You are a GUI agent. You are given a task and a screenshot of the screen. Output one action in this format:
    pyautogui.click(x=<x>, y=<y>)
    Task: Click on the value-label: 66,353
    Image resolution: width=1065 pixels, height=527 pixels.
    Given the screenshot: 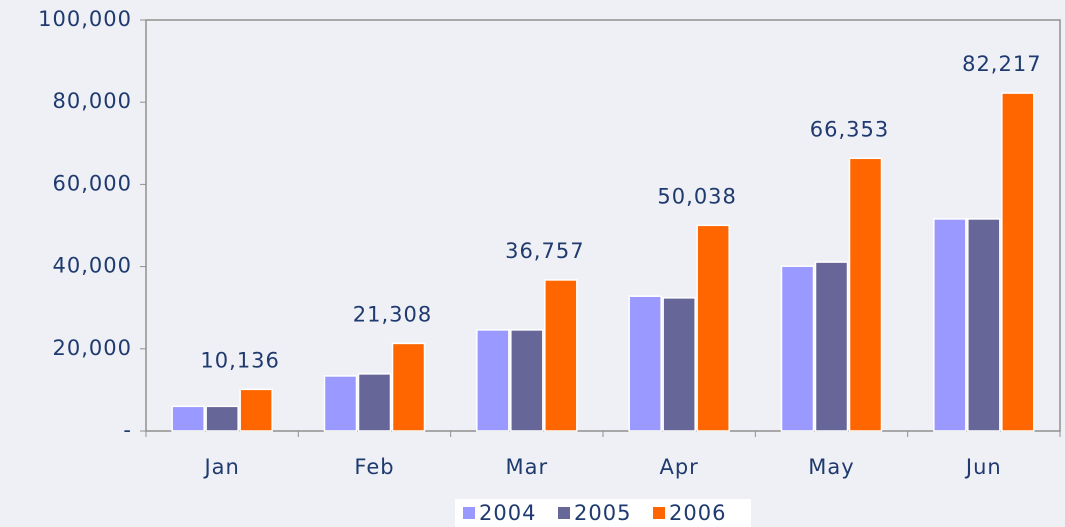 What is the action you would take?
    pyautogui.click(x=849, y=129)
    